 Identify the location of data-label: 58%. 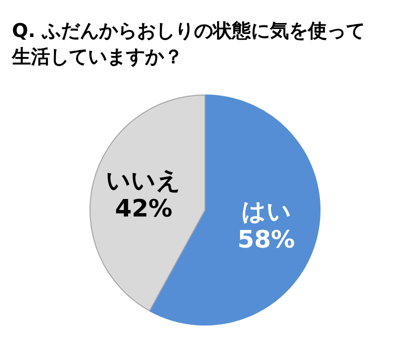
(266, 240).